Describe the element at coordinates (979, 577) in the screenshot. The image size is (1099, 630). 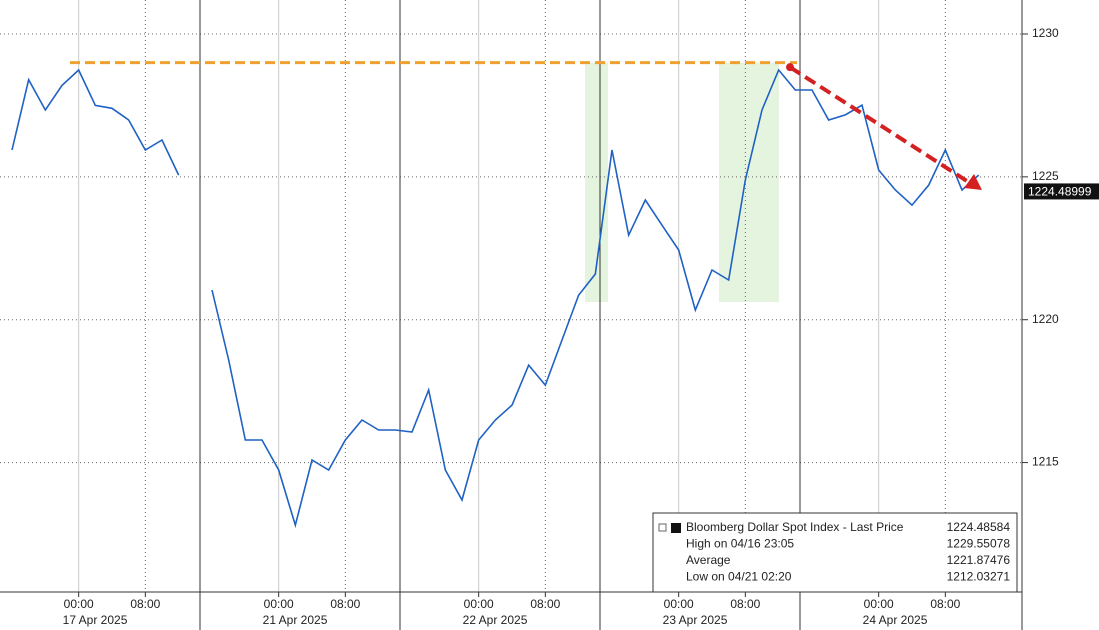
I see `legend-value: 1212.03271` at that location.